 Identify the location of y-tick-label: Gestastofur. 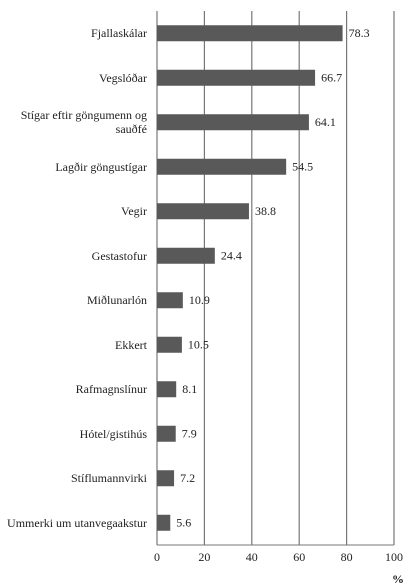
(119, 255).